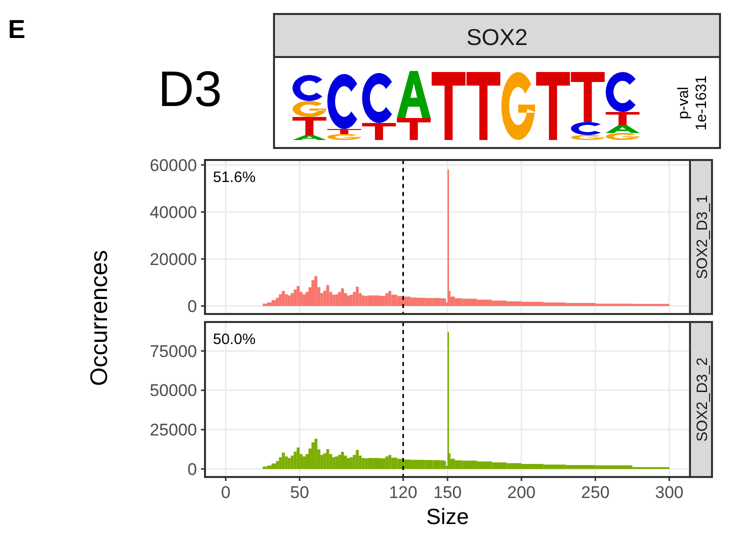 This screenshot has width=732, height=534. Describe the element at coordinates (173, 259) in the screenshot. I see `y-tick-label: 20000` at that location.